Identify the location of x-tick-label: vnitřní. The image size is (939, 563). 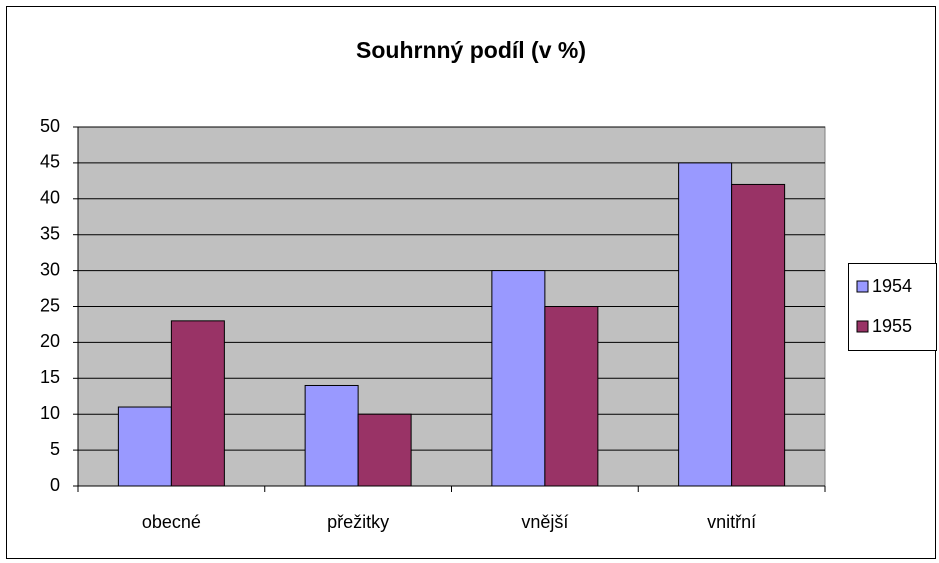
(731, 522).